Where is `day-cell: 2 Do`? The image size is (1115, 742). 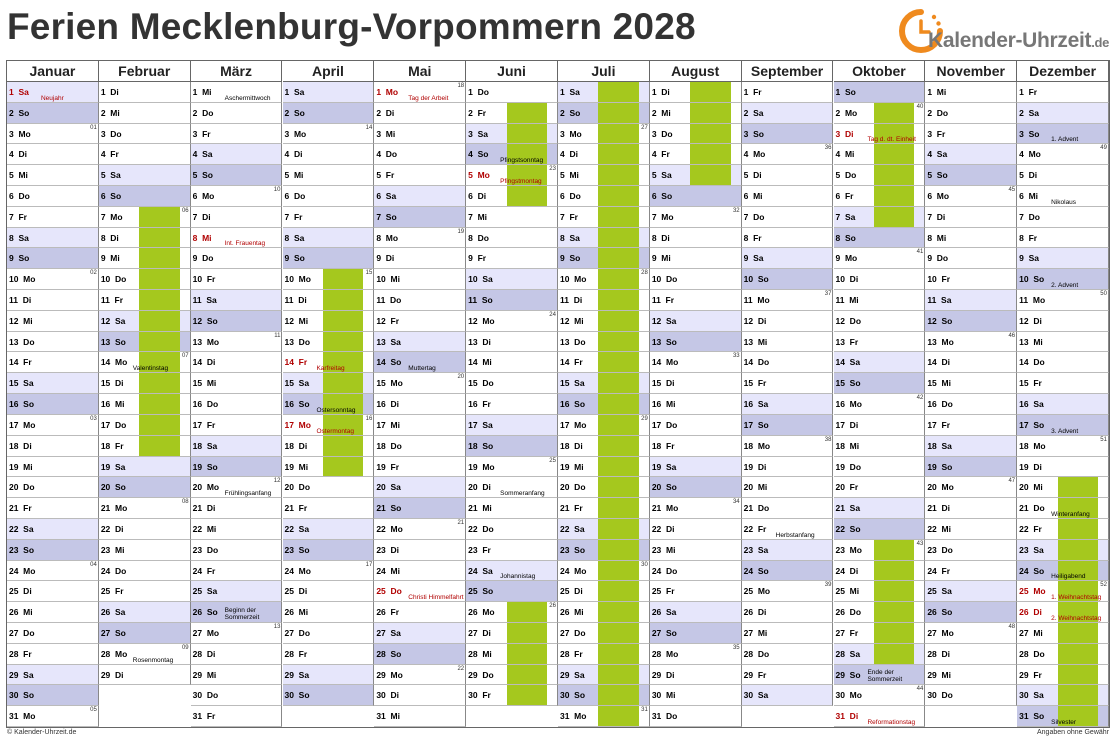
day-cell: 2 Do is located at coordinates (971, 113).